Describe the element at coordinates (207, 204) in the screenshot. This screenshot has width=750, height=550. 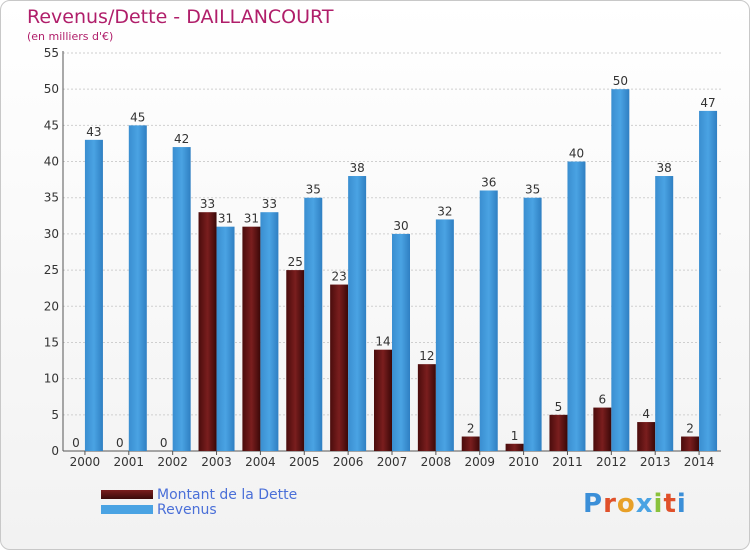
I see `debt-value-label: 33` at that location.